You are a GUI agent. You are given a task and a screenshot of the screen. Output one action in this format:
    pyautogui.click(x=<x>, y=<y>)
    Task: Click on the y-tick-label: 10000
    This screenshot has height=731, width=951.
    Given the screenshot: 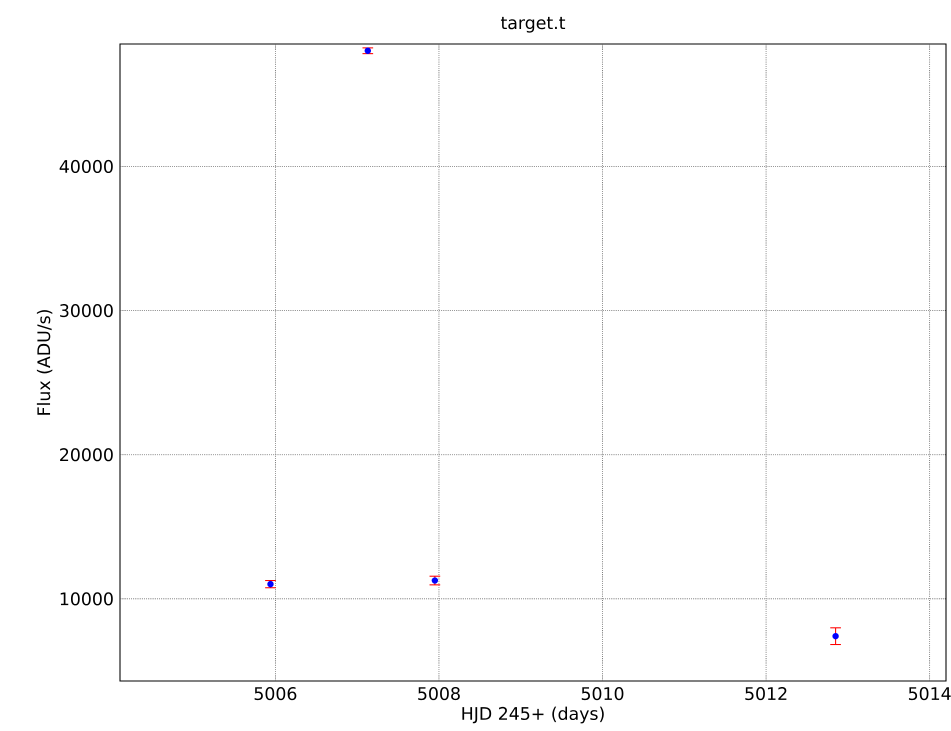 What is the action you would take?
    pyautogui.click(x=86, y=599)
    